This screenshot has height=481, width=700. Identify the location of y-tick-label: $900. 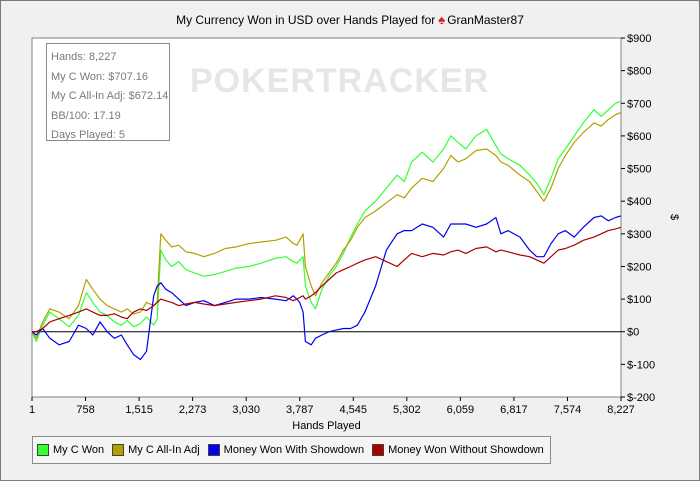
(639, 39).